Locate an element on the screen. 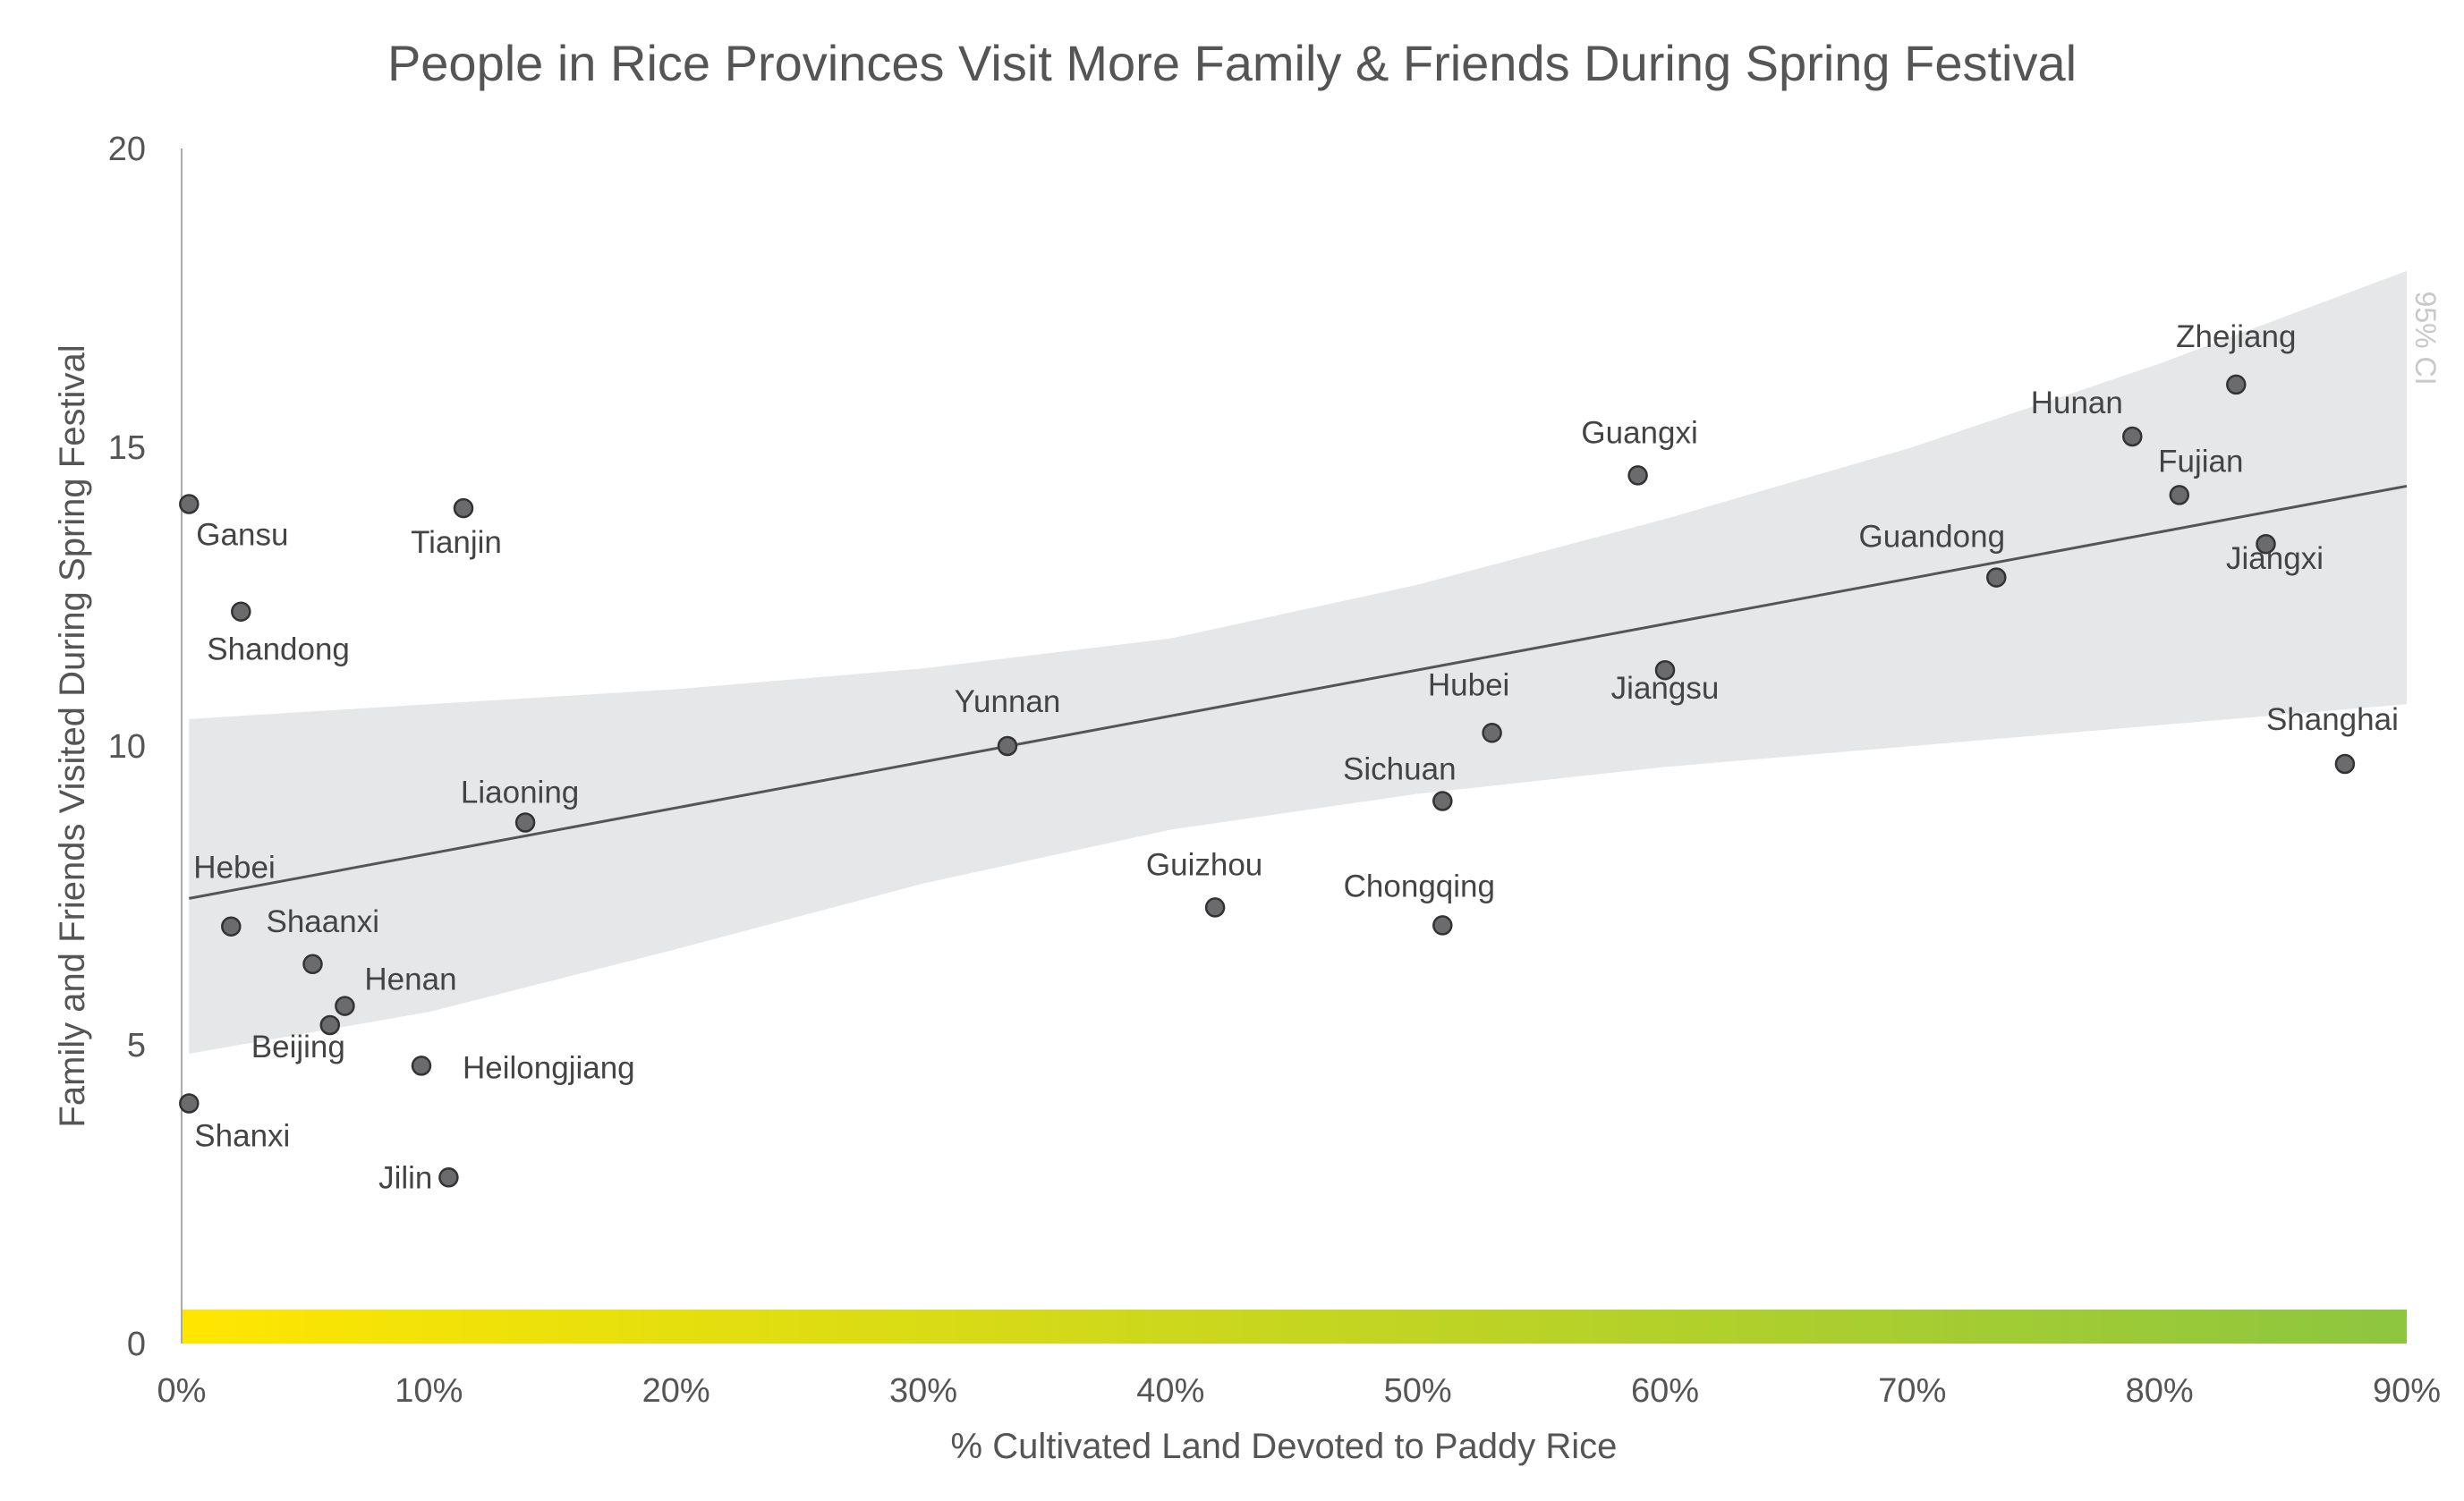 The height and width of the screenshot is (1501, 2464). point-label: Hebei is located at coordinates (234, 868).